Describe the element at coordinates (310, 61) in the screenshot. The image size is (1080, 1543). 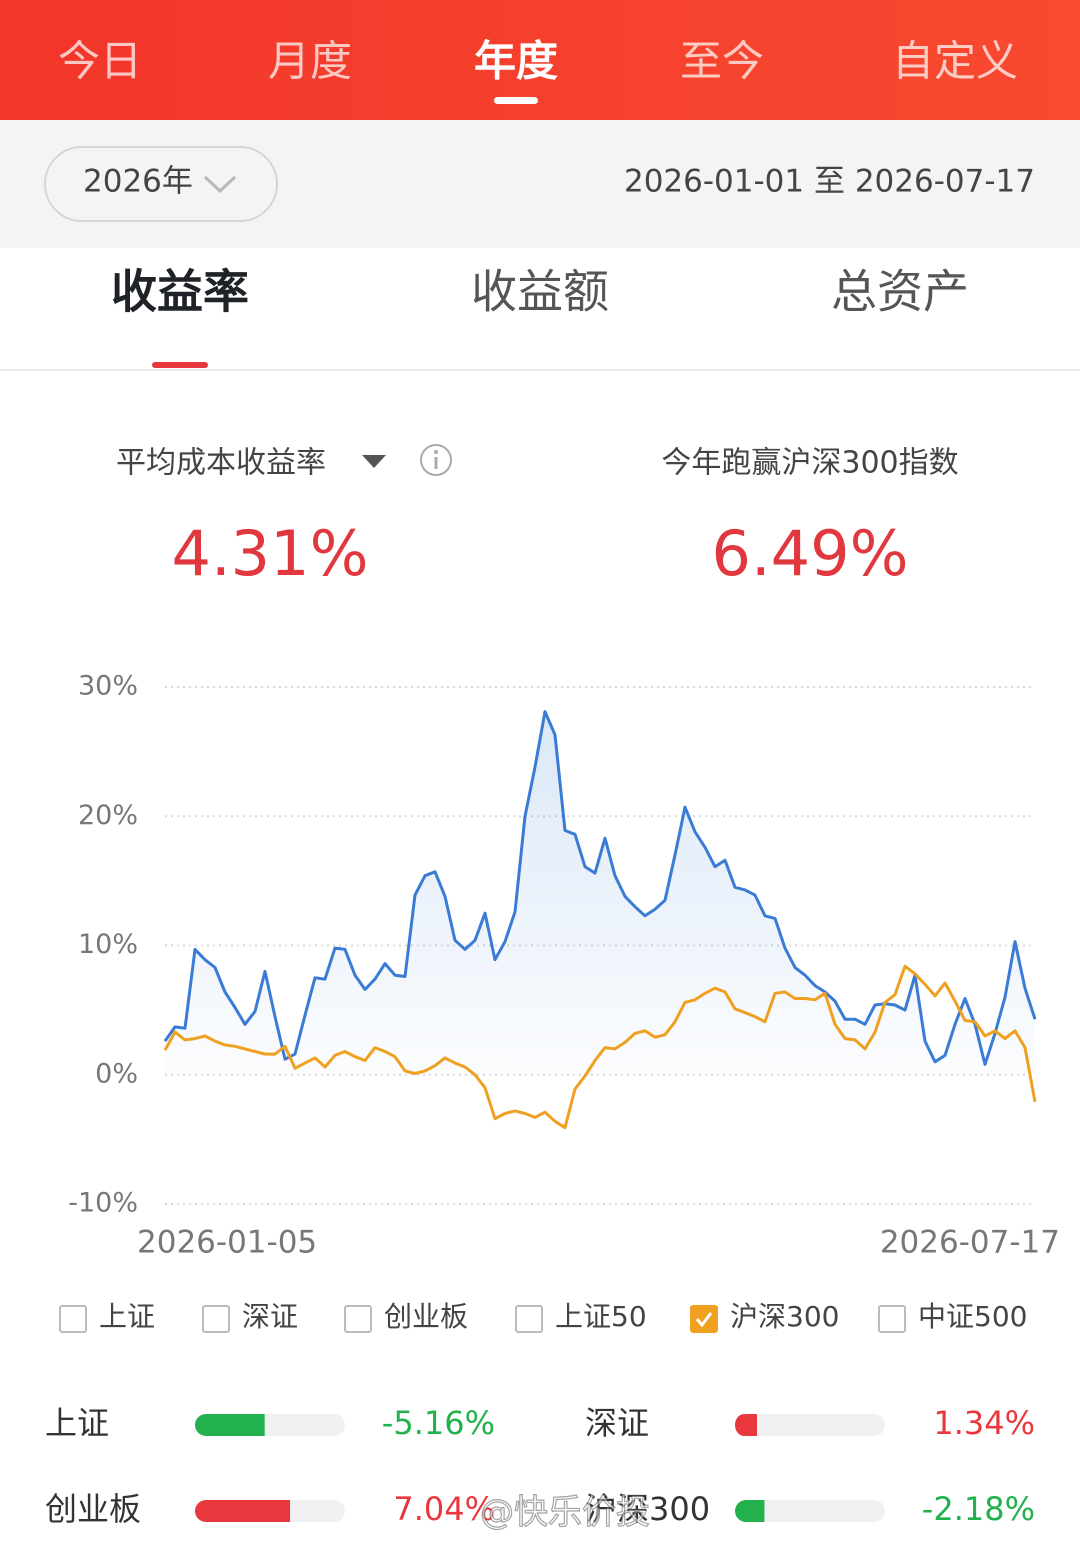
I see `top-tab: 月度` at that location.